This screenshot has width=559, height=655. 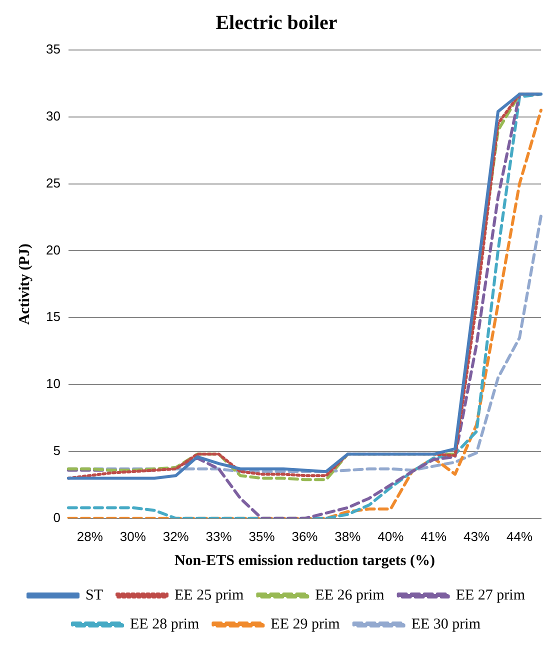 I want to click on y-tick-label: 15, so click(x=53, y=316).